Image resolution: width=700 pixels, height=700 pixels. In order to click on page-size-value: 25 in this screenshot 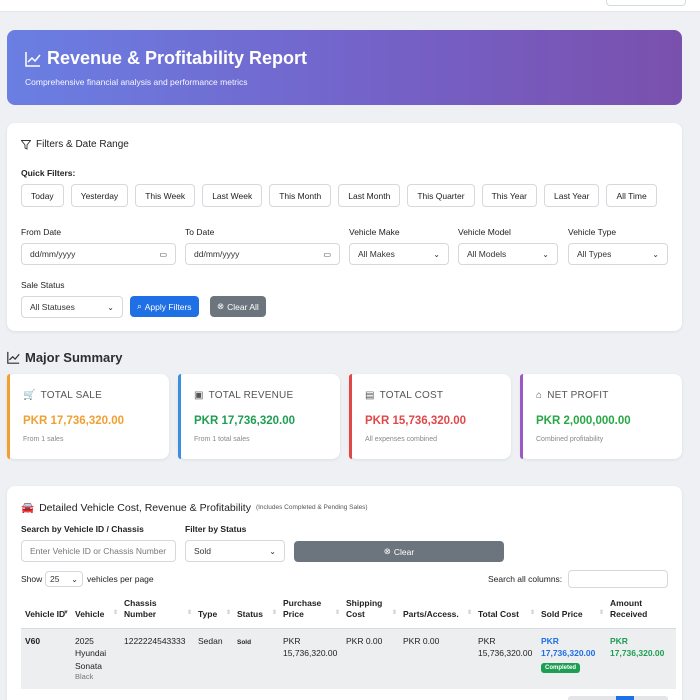, I will do `click(55, 579)`.